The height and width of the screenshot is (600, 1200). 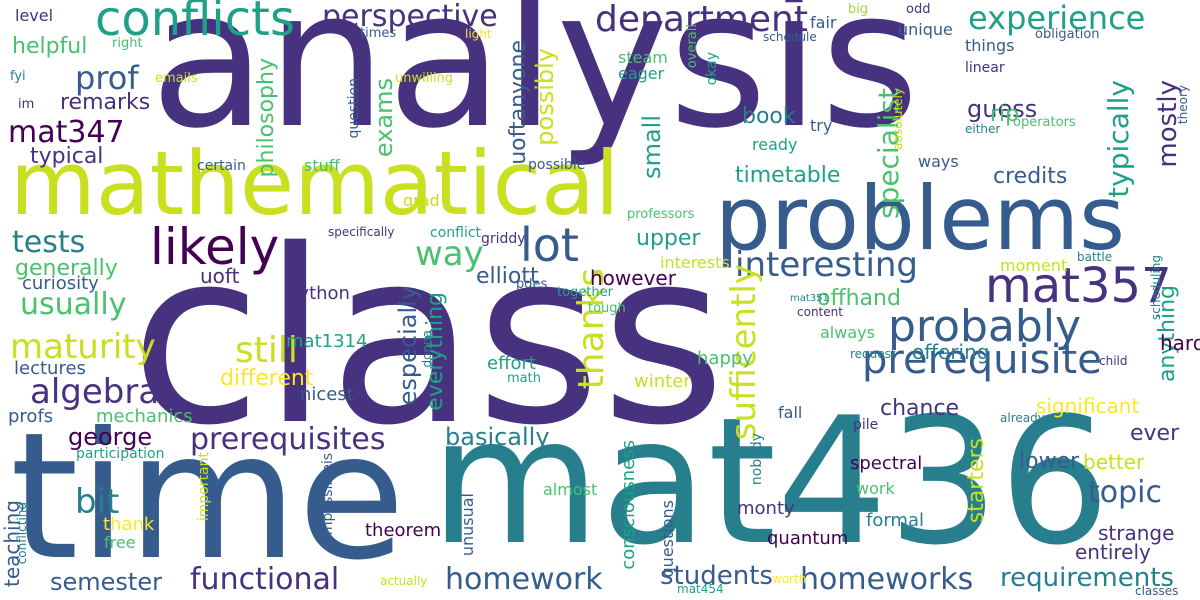 I want to click on cloud-word: donna, so click(x=427, y=349).